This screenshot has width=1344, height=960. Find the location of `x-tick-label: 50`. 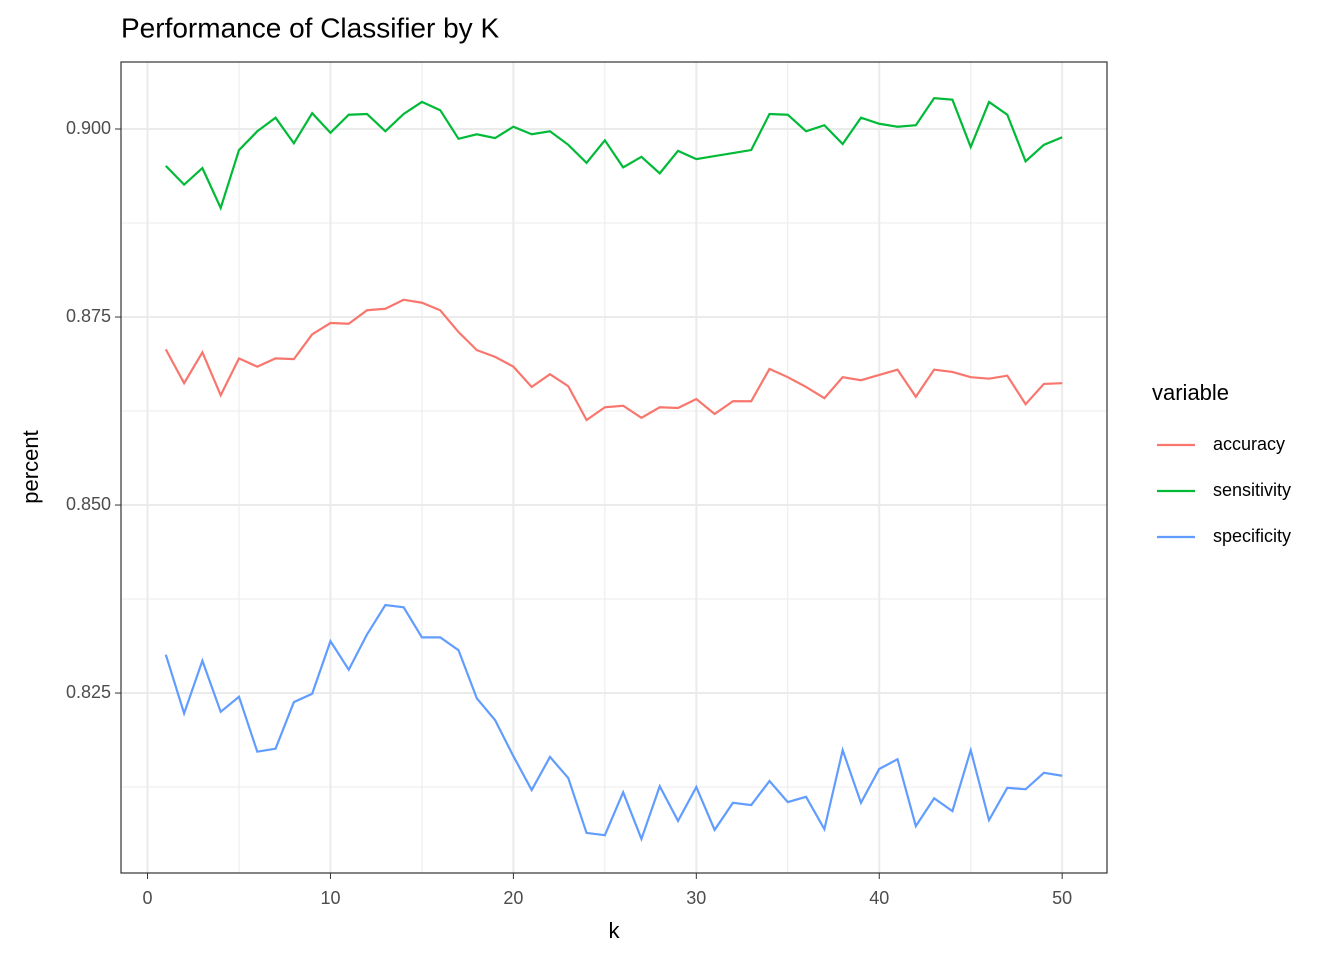

x-tick-label: 50 is located at coordinates (1062, 898).